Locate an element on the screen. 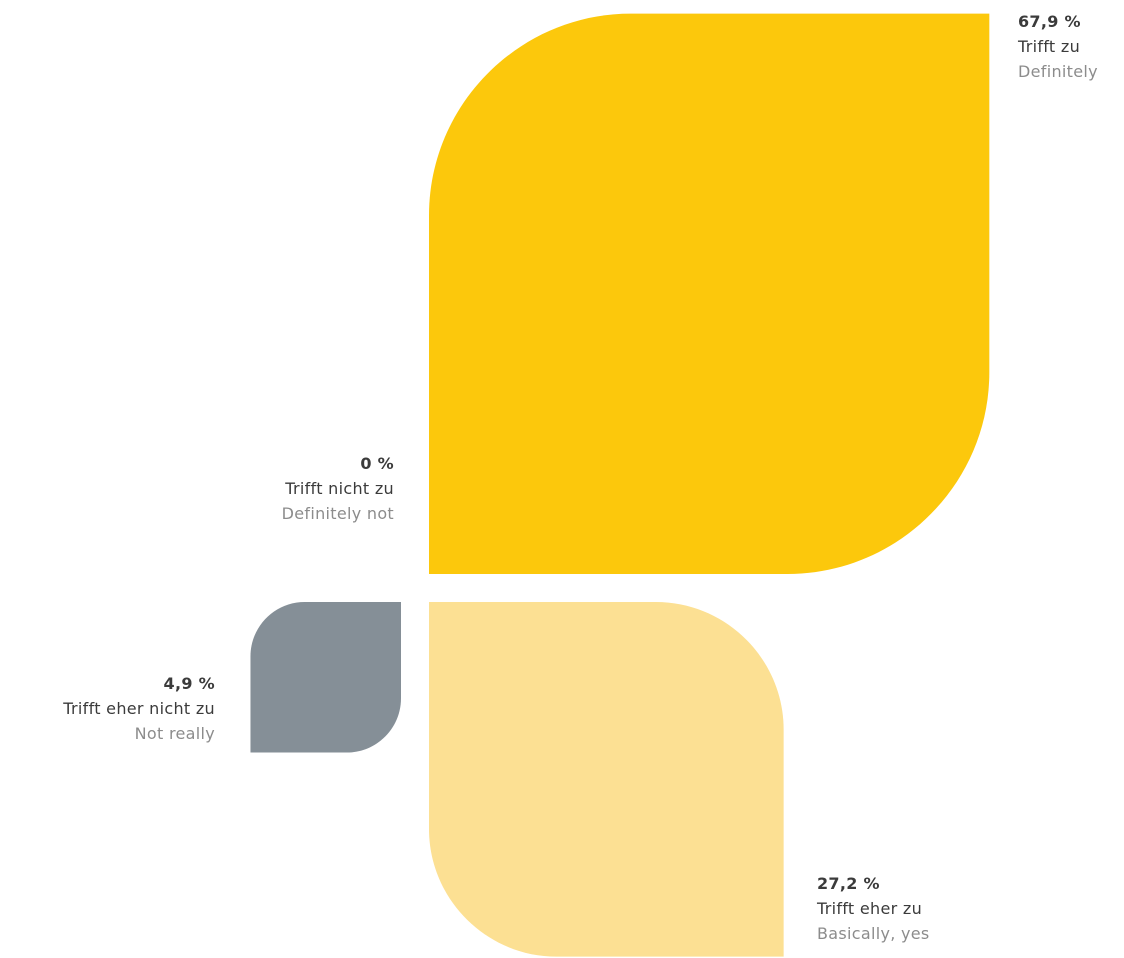 This screenshot has width=1124, height=958. value-label-trifft-nicht-zu: 0 % is located at coordinates (377, 463).